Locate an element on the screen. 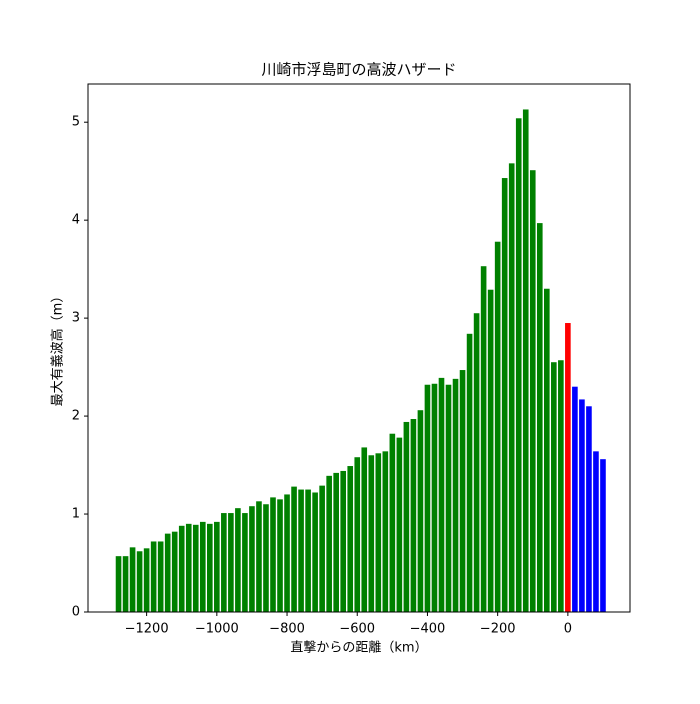  y-tick-label: 2 is located at coordinates (76, 416).